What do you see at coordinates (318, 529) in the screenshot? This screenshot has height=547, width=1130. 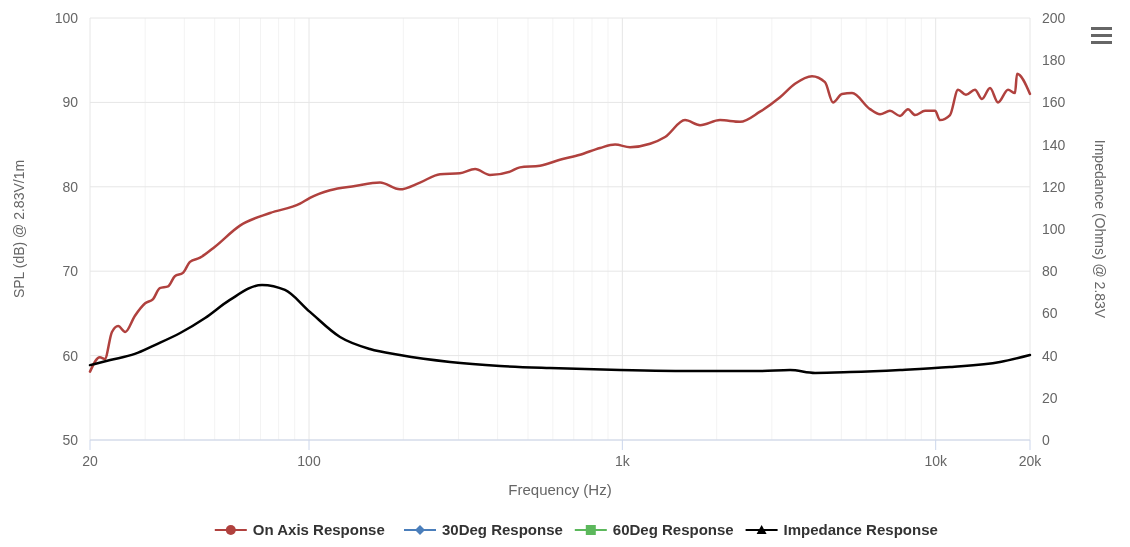 I see `legend-label: On Axis Response` at bounding box center [318, 529].